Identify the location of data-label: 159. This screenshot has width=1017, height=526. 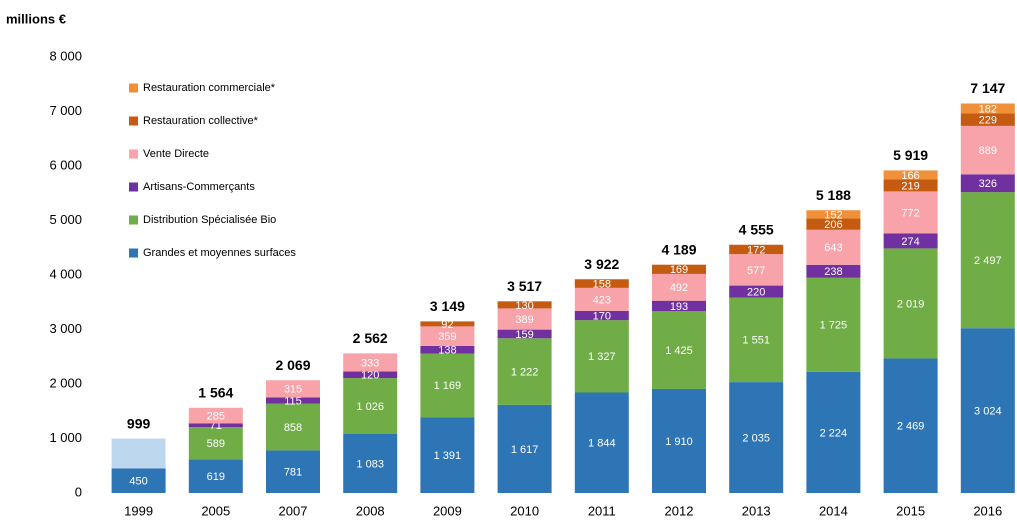
(524, 335).